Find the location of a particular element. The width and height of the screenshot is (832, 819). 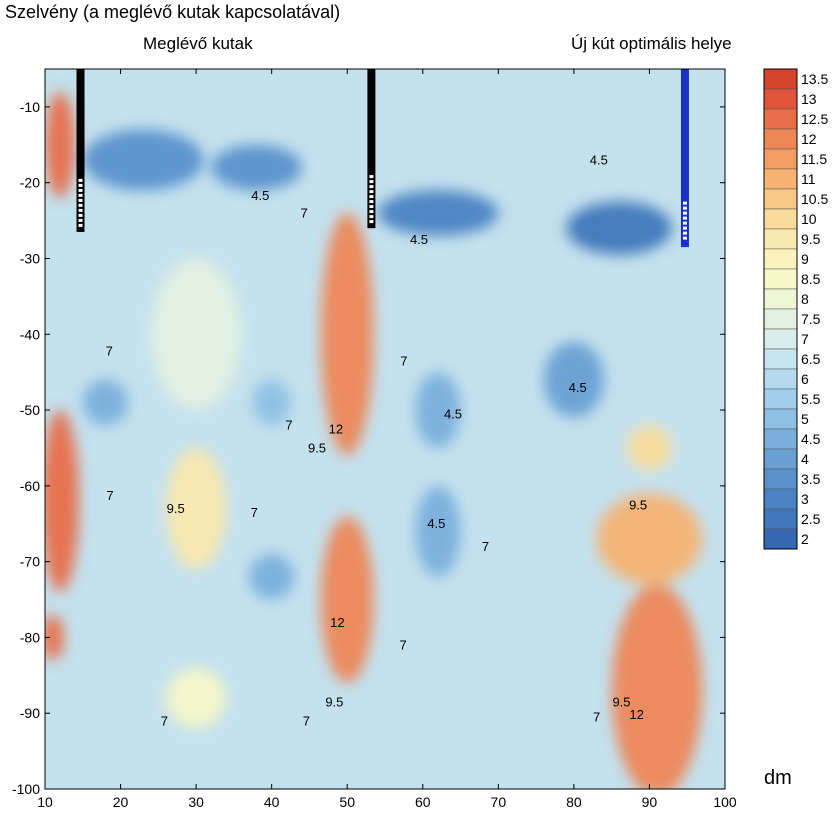

y-tick-label: -10 is located at coordinates (30, 107).